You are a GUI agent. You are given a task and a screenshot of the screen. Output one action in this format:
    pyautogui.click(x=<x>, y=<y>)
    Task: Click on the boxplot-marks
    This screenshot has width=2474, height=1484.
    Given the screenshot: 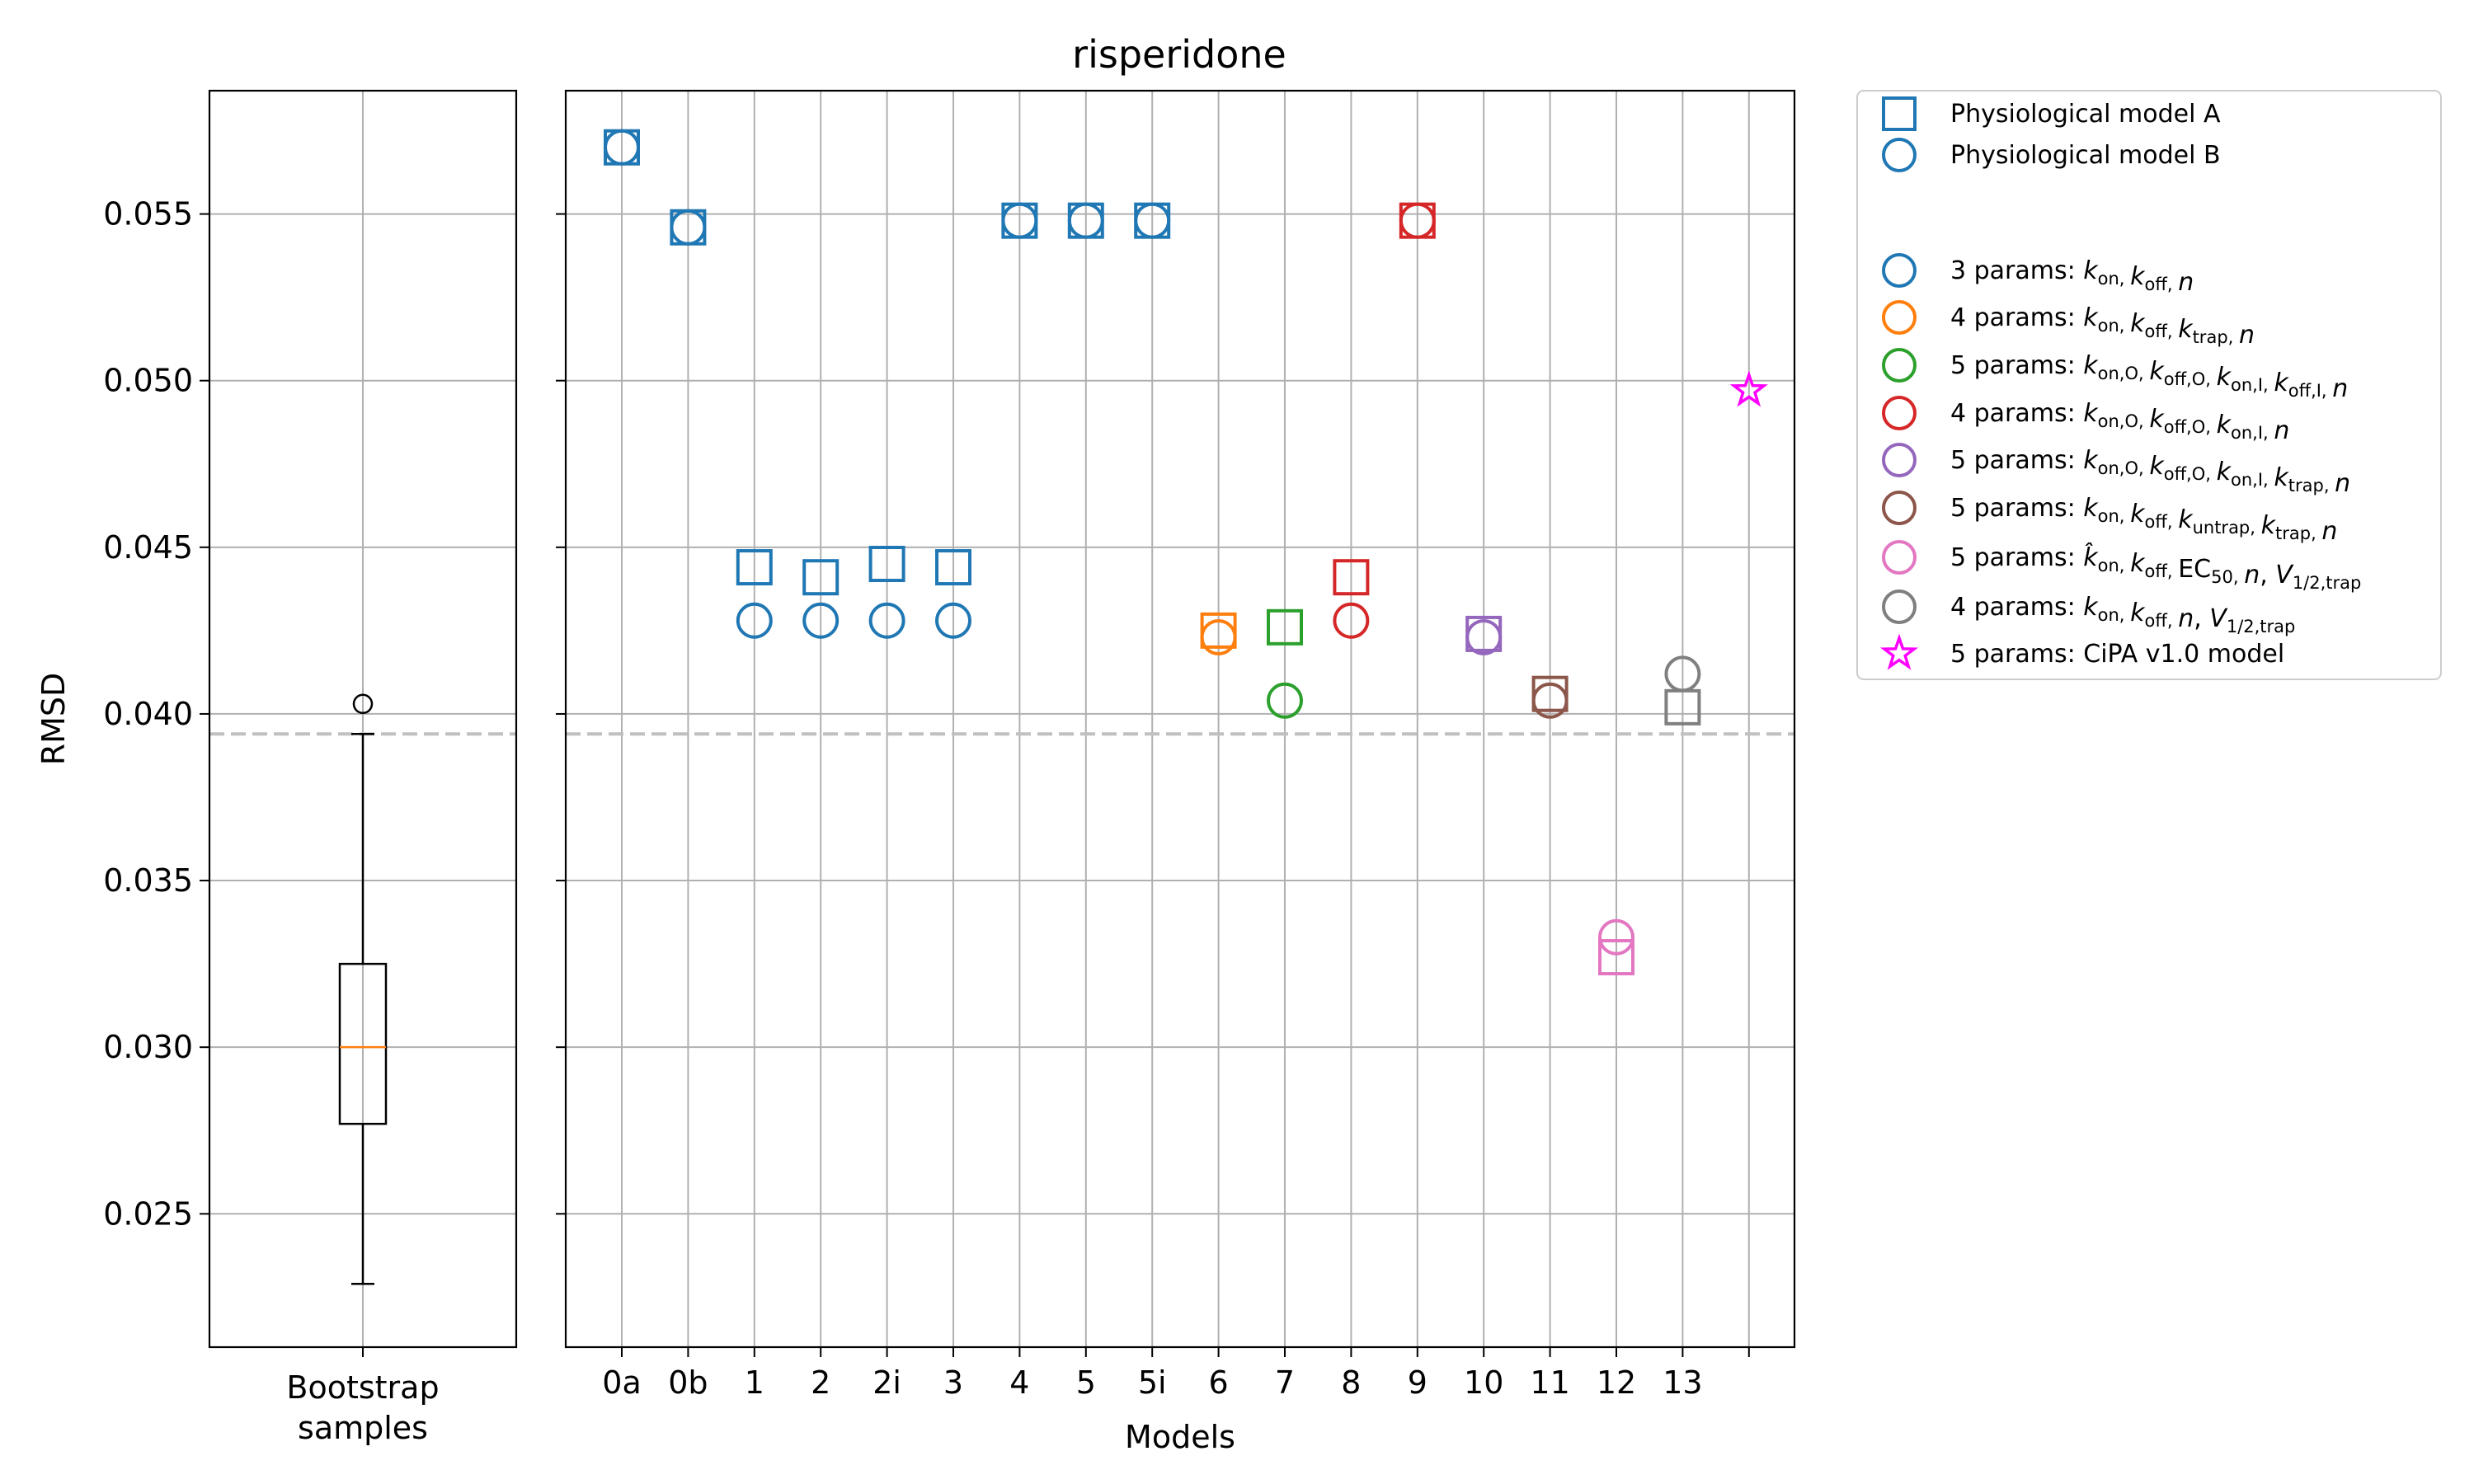 What is the action you would take?
    pyautogui.click(x=363, y=989)
    